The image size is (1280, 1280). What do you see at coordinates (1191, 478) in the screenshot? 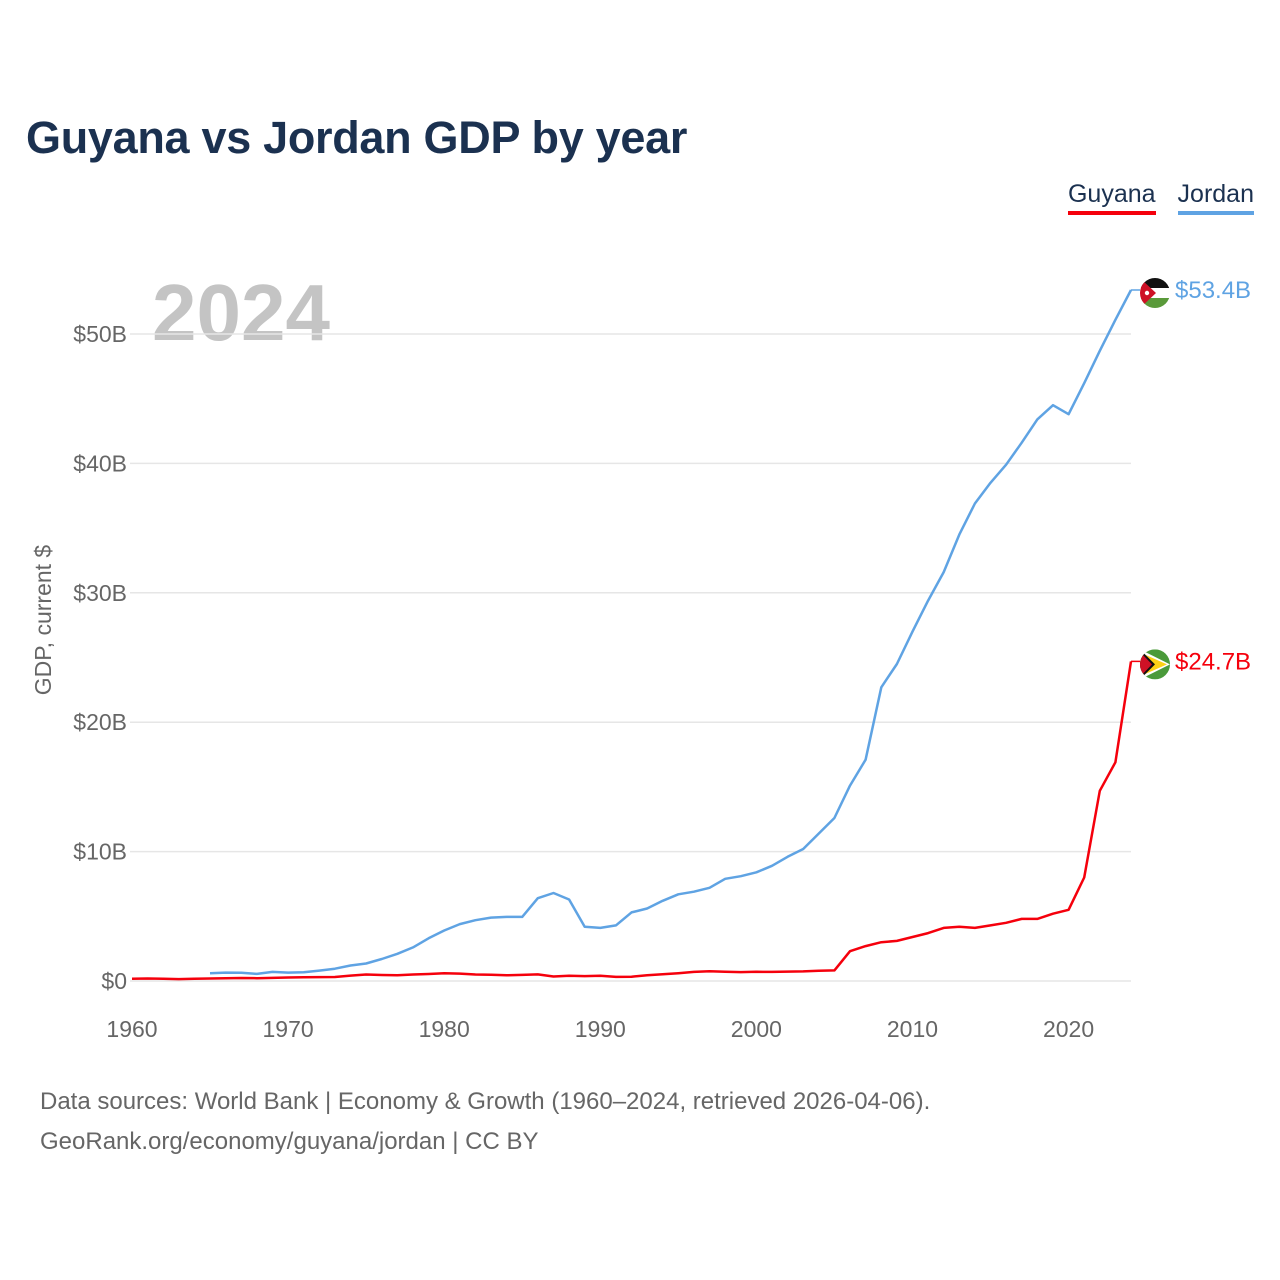
I see `end-markers: $53.4B $24.7B` at bounding box center [1191, 478].